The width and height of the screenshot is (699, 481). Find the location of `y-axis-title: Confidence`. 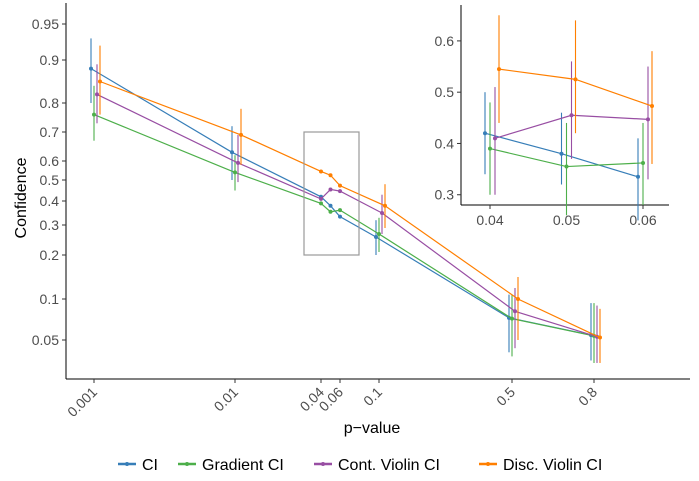

y-axis-title: Confidence is located at coordinates (21, 197).